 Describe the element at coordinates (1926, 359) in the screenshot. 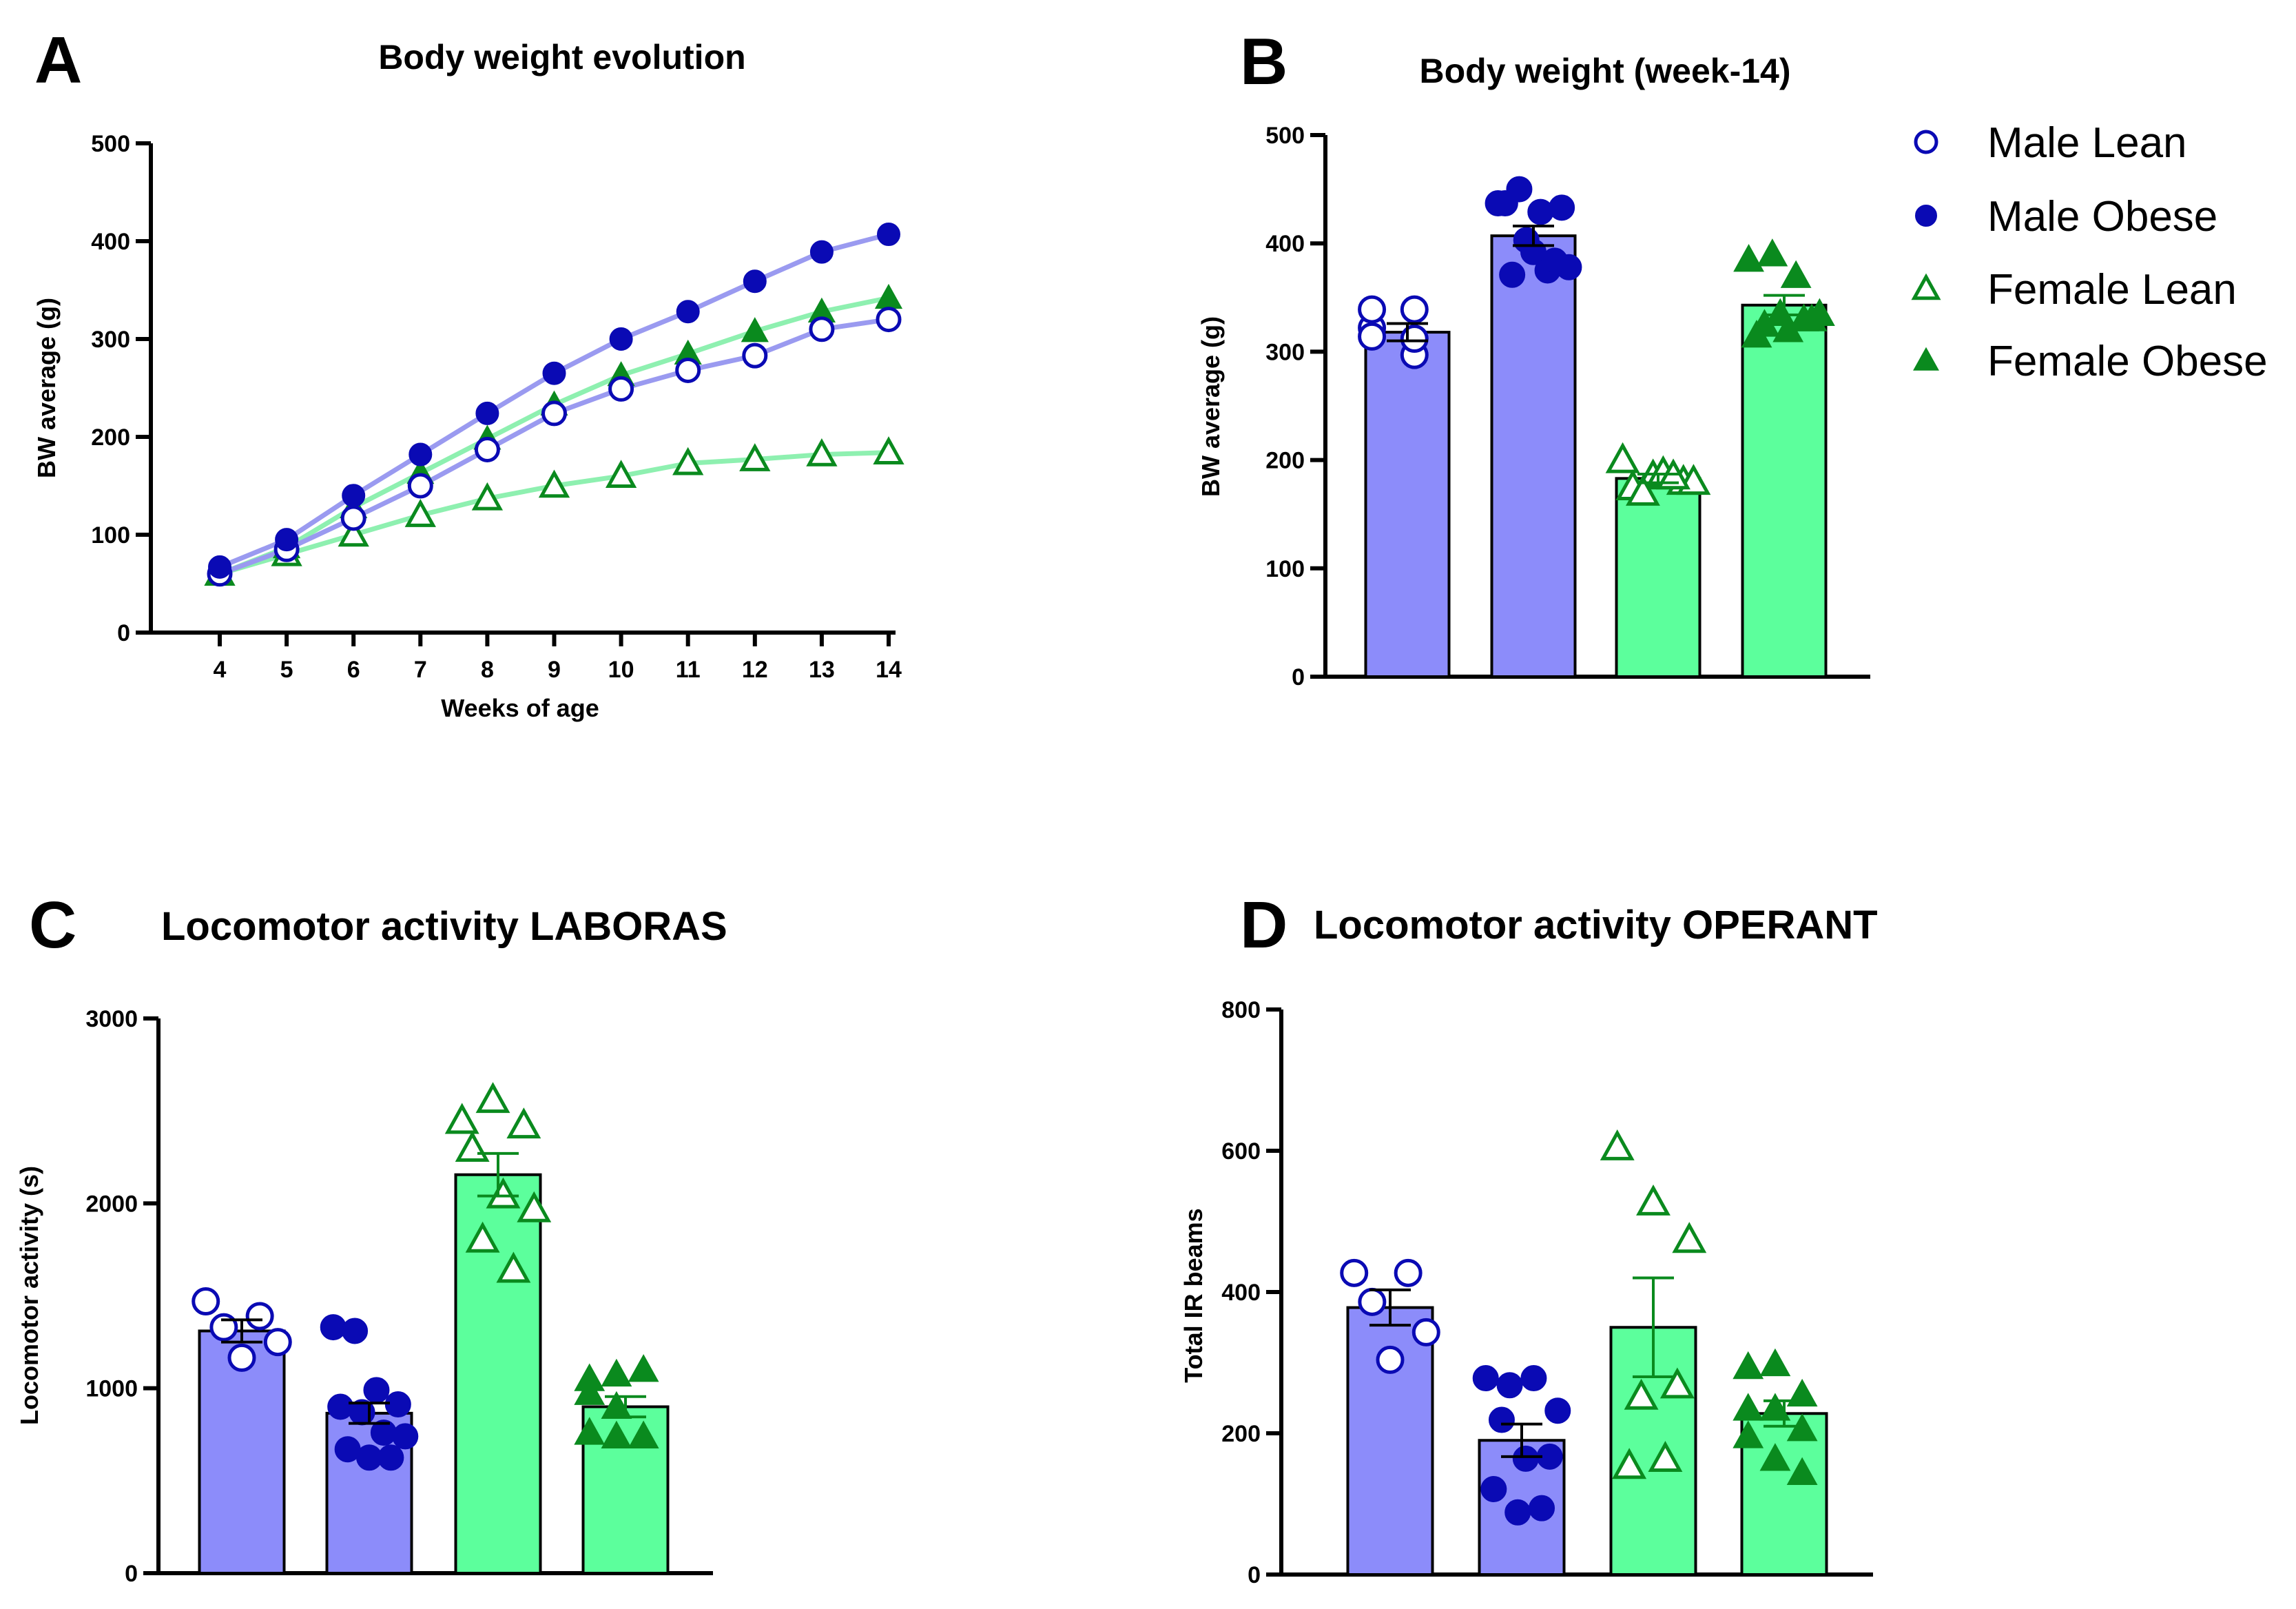

I see `legend-marker-icon` at that location.